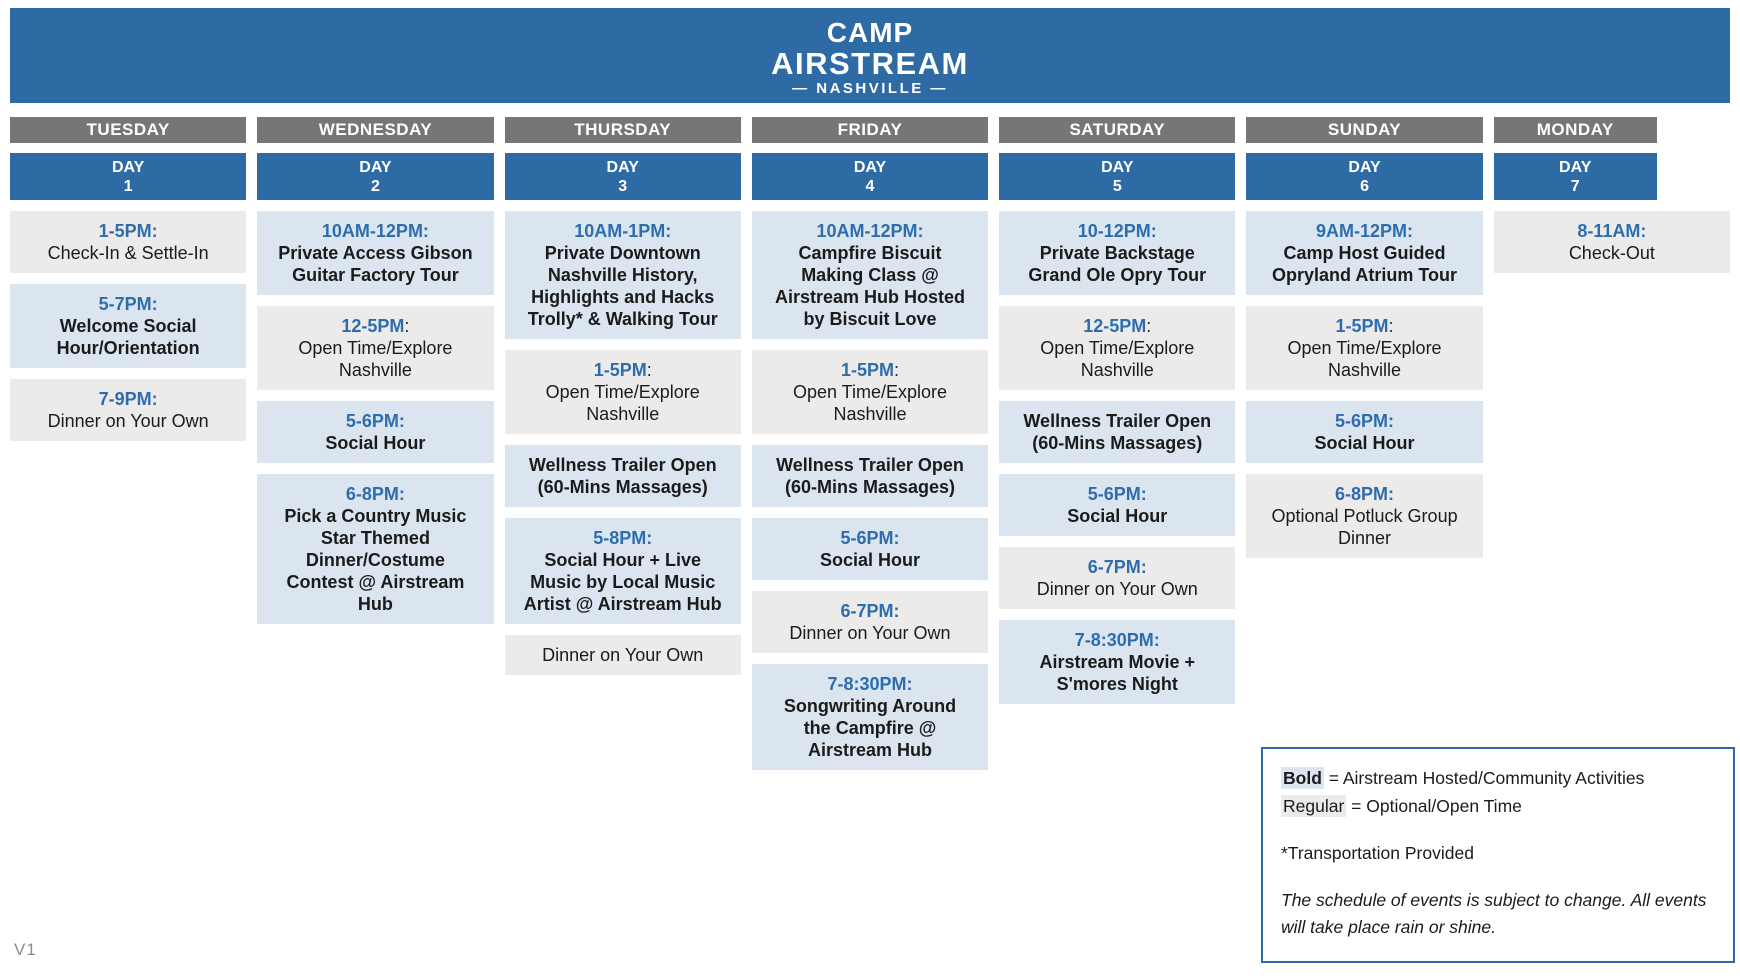  I want to click on day-number-header: DAY 5, so click(1117, 176).